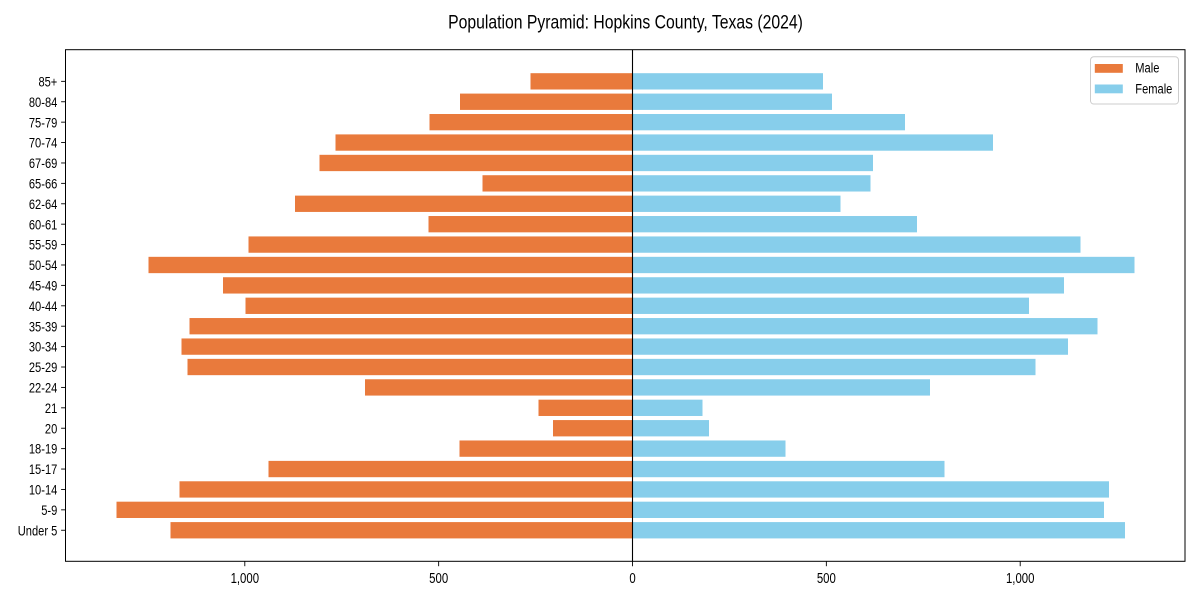 Image resolution: width=1200 pixels, height=600 pixels. What do you see at coordinates (43, 285) in the screenshot?
I see `svg-text: 45-49` at bounding box center [43, 285].